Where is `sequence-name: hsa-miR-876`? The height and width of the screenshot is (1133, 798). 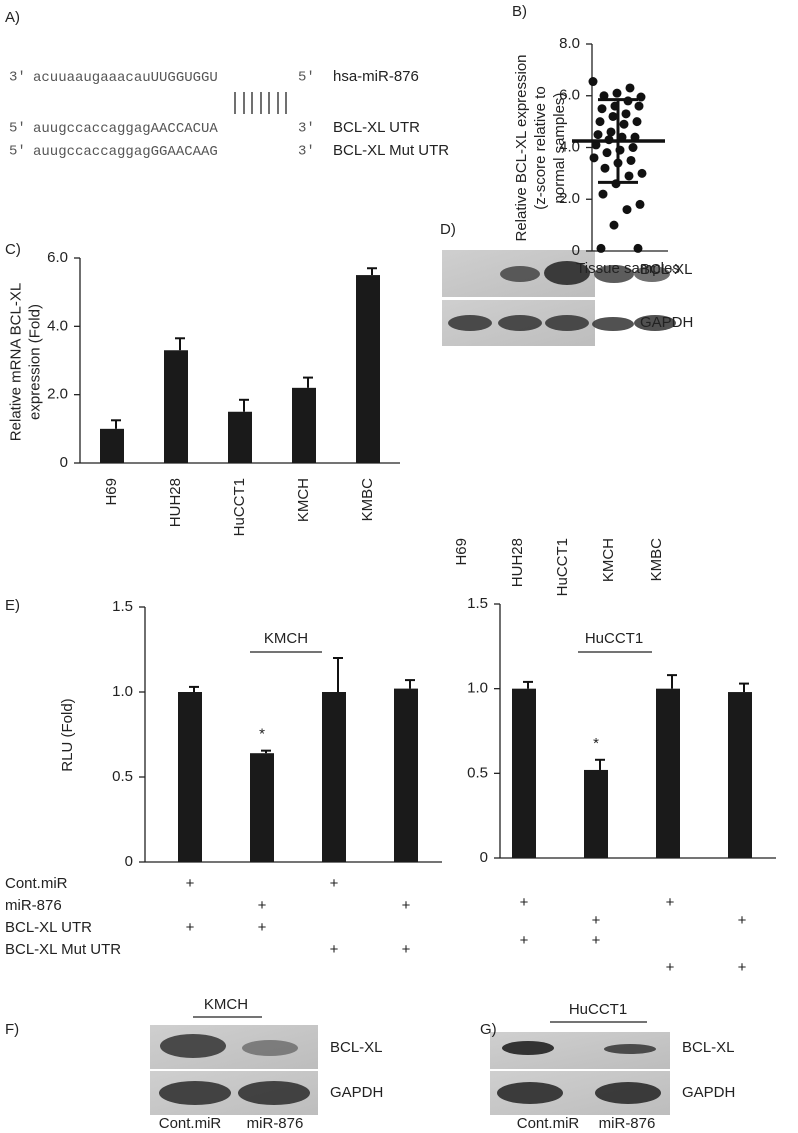 sequence-name: hsa-miR-876 is located at coordinates (376, 76).